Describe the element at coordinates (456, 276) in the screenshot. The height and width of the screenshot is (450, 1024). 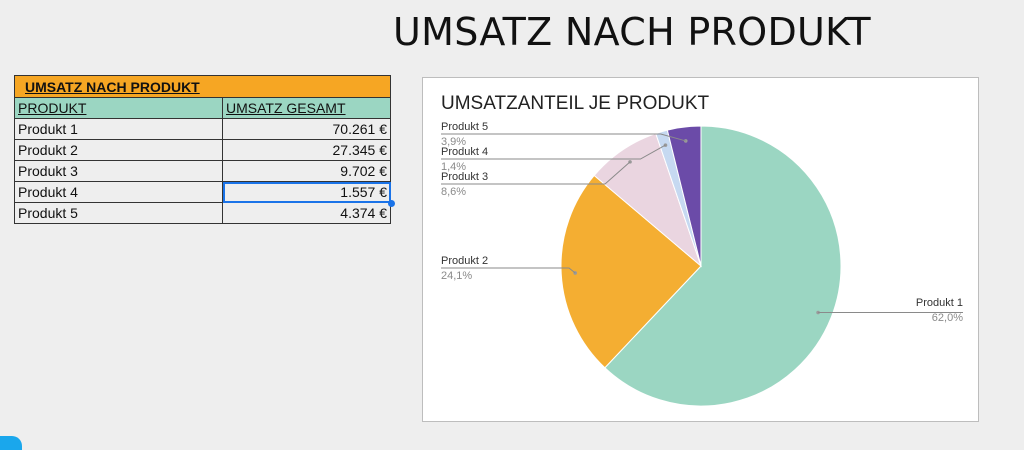
I see `slice-percent-label: 24,1%` at that location.